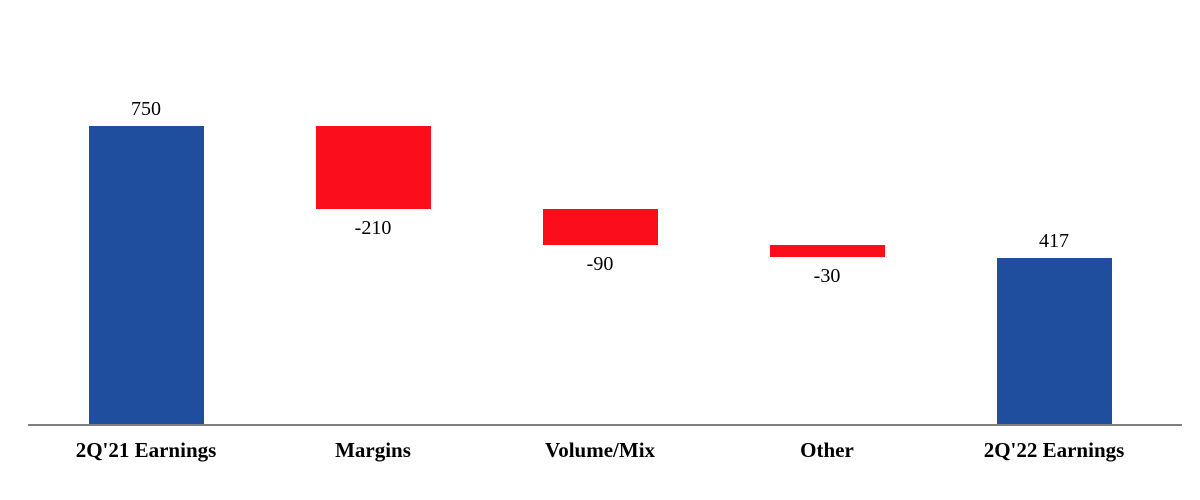  I want to click on category-label-other: Other, so click(827, 450).